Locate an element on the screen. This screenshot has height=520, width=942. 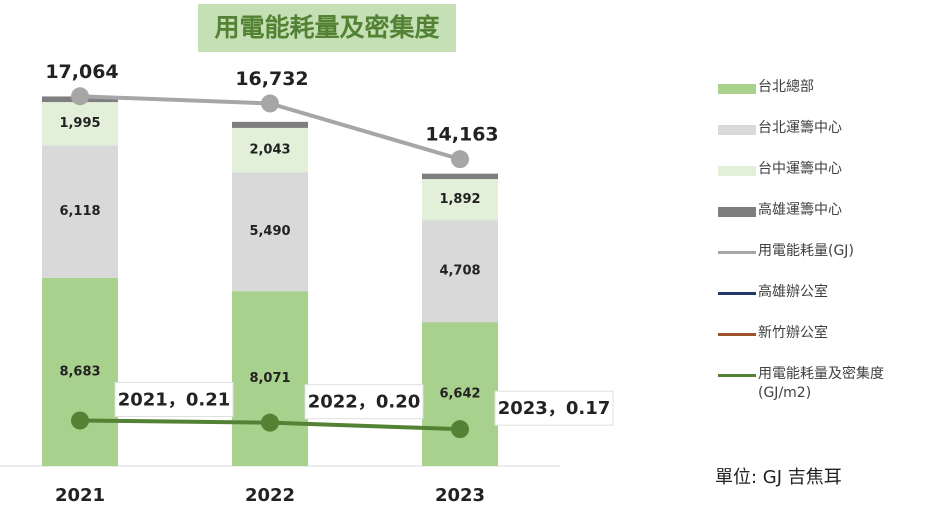
data-label: 6,118 is located at coordinates (79, 211).